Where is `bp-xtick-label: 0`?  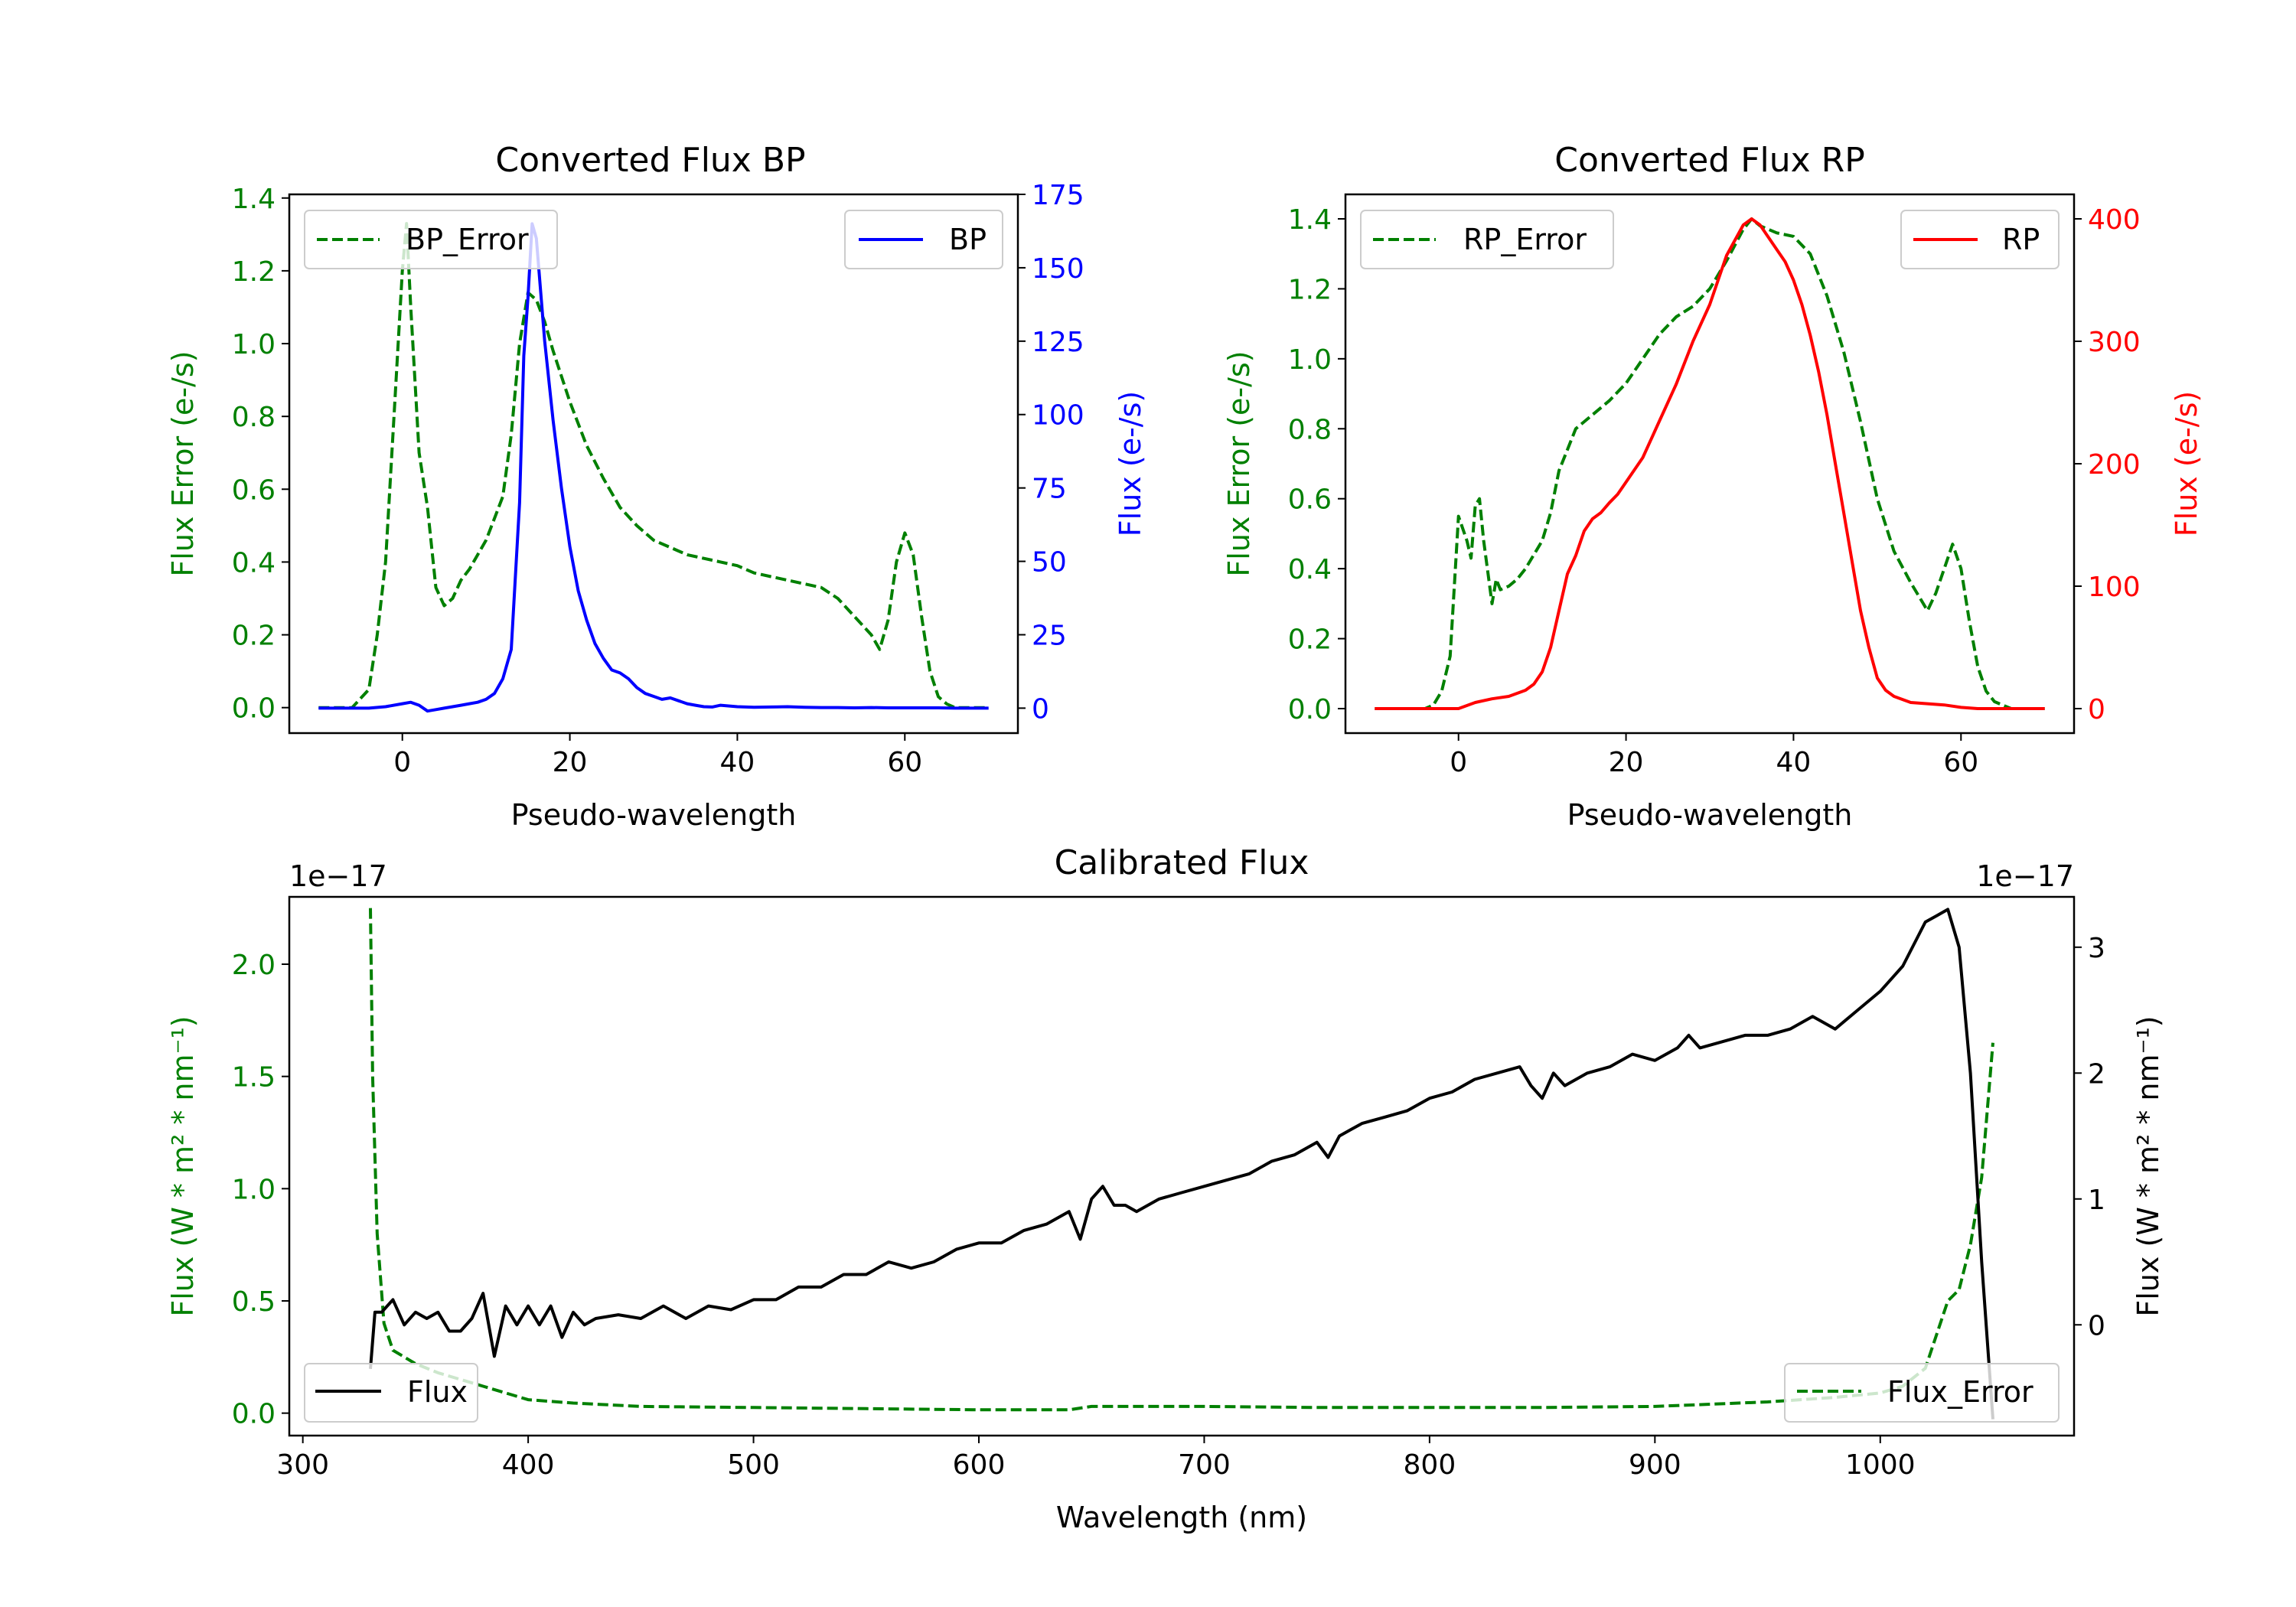
bp-xtick-label: 0 is located at coordinates (402, 762).